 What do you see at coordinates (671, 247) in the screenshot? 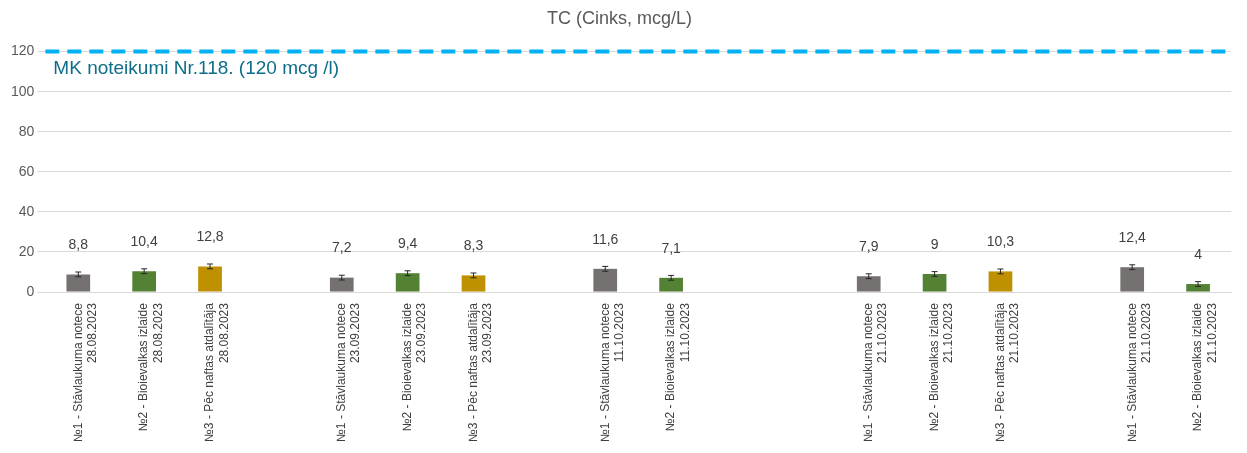
I see `data-label: 7,1` at bounding box center [671, 247].